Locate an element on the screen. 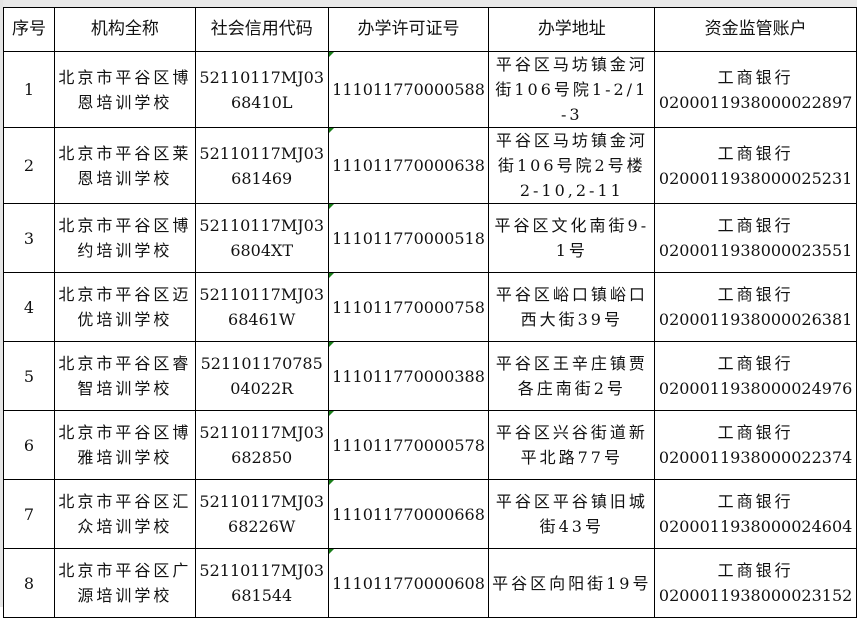  header-name: 机构全称 is located at coordinates (124, 29).